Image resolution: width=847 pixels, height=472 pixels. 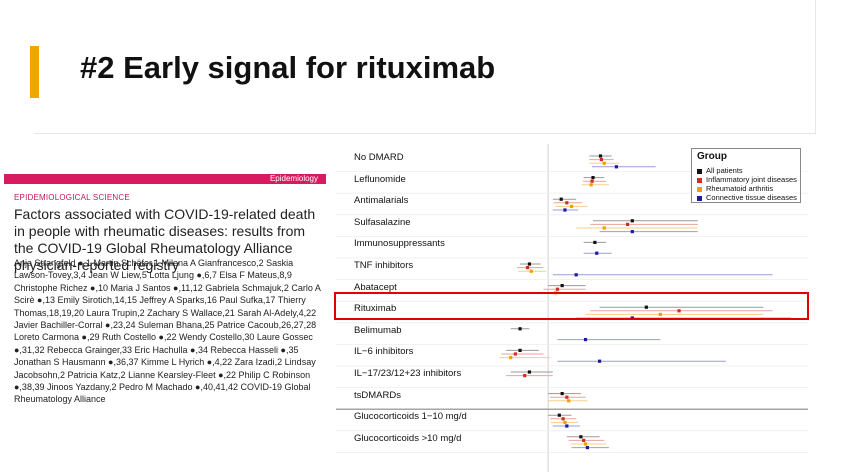 I want to click on row-label: Antimalarials, so click(x=381, y=201).